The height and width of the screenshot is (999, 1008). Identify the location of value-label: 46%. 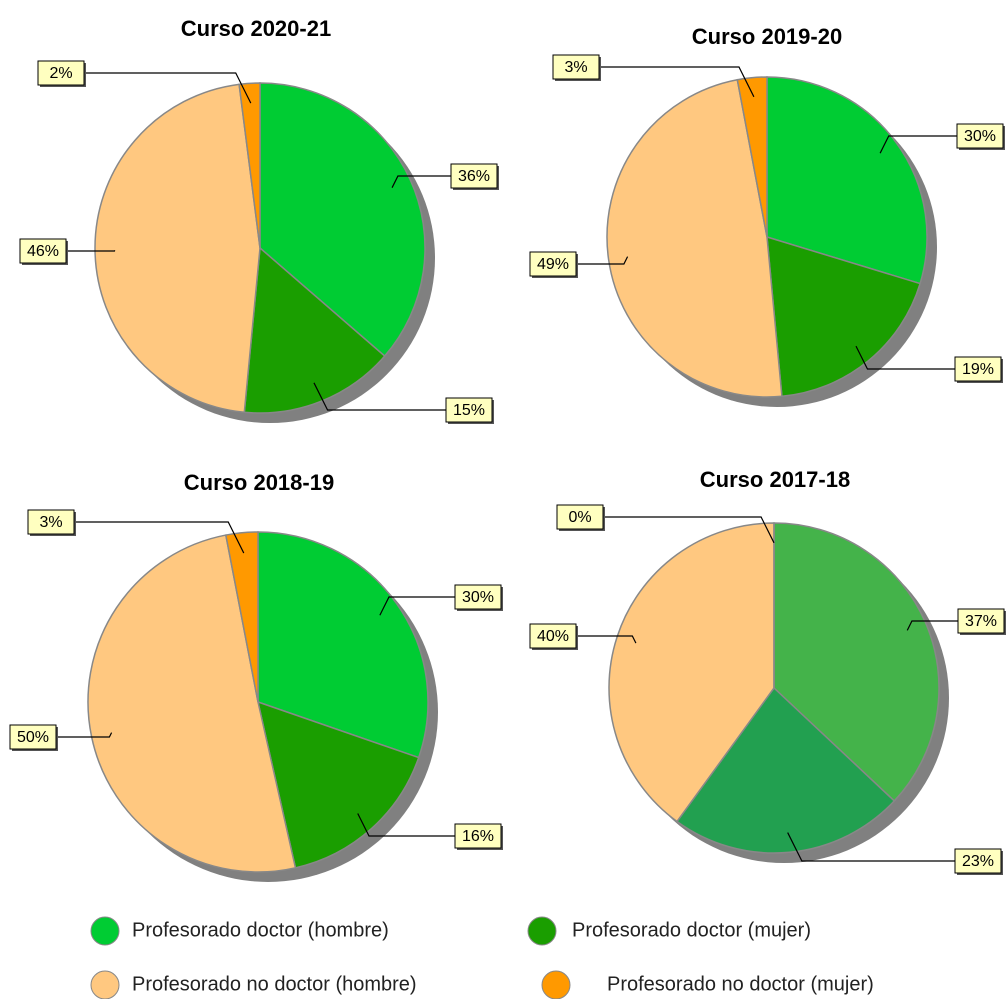
(43, 251).